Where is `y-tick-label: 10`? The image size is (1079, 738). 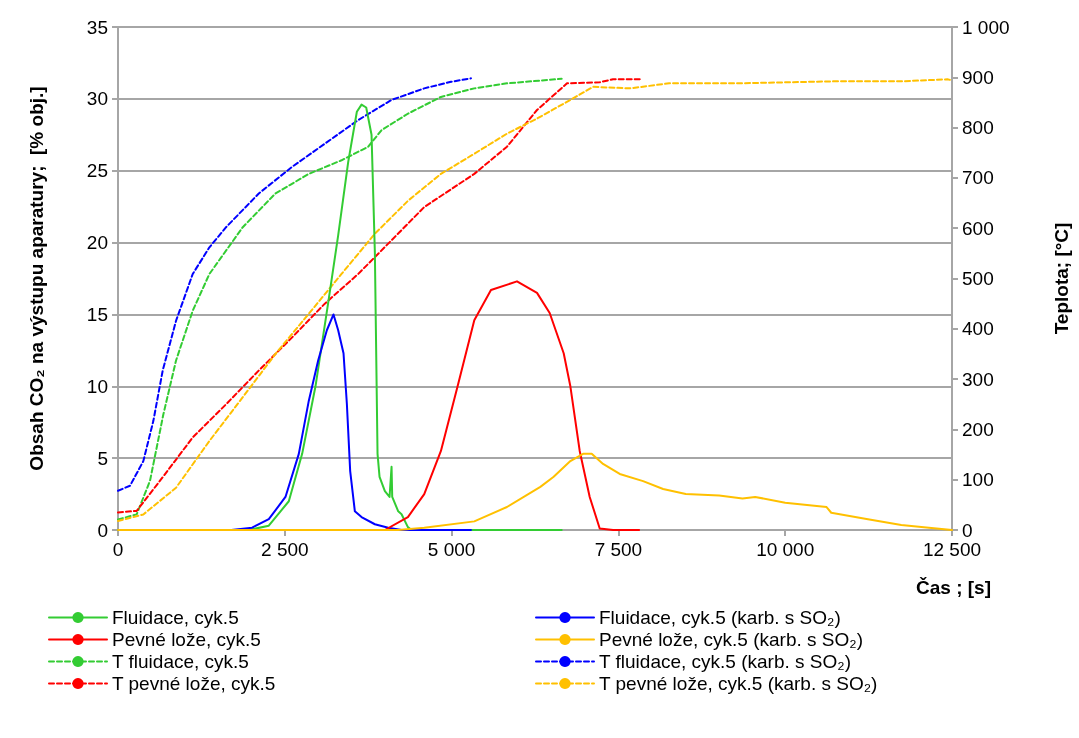
y-tick-label: 10 is located at coordinates (97, 386).